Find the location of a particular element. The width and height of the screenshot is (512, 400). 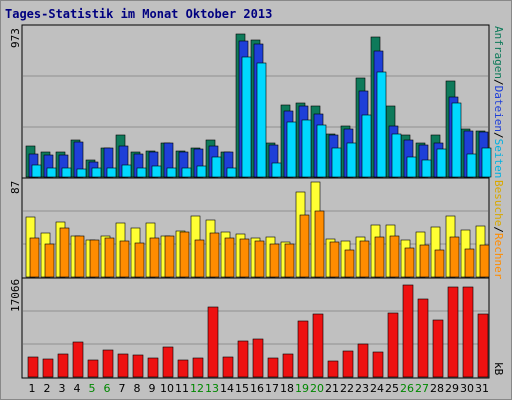

day-label-8: 8 is located at coordinates (137, 388).